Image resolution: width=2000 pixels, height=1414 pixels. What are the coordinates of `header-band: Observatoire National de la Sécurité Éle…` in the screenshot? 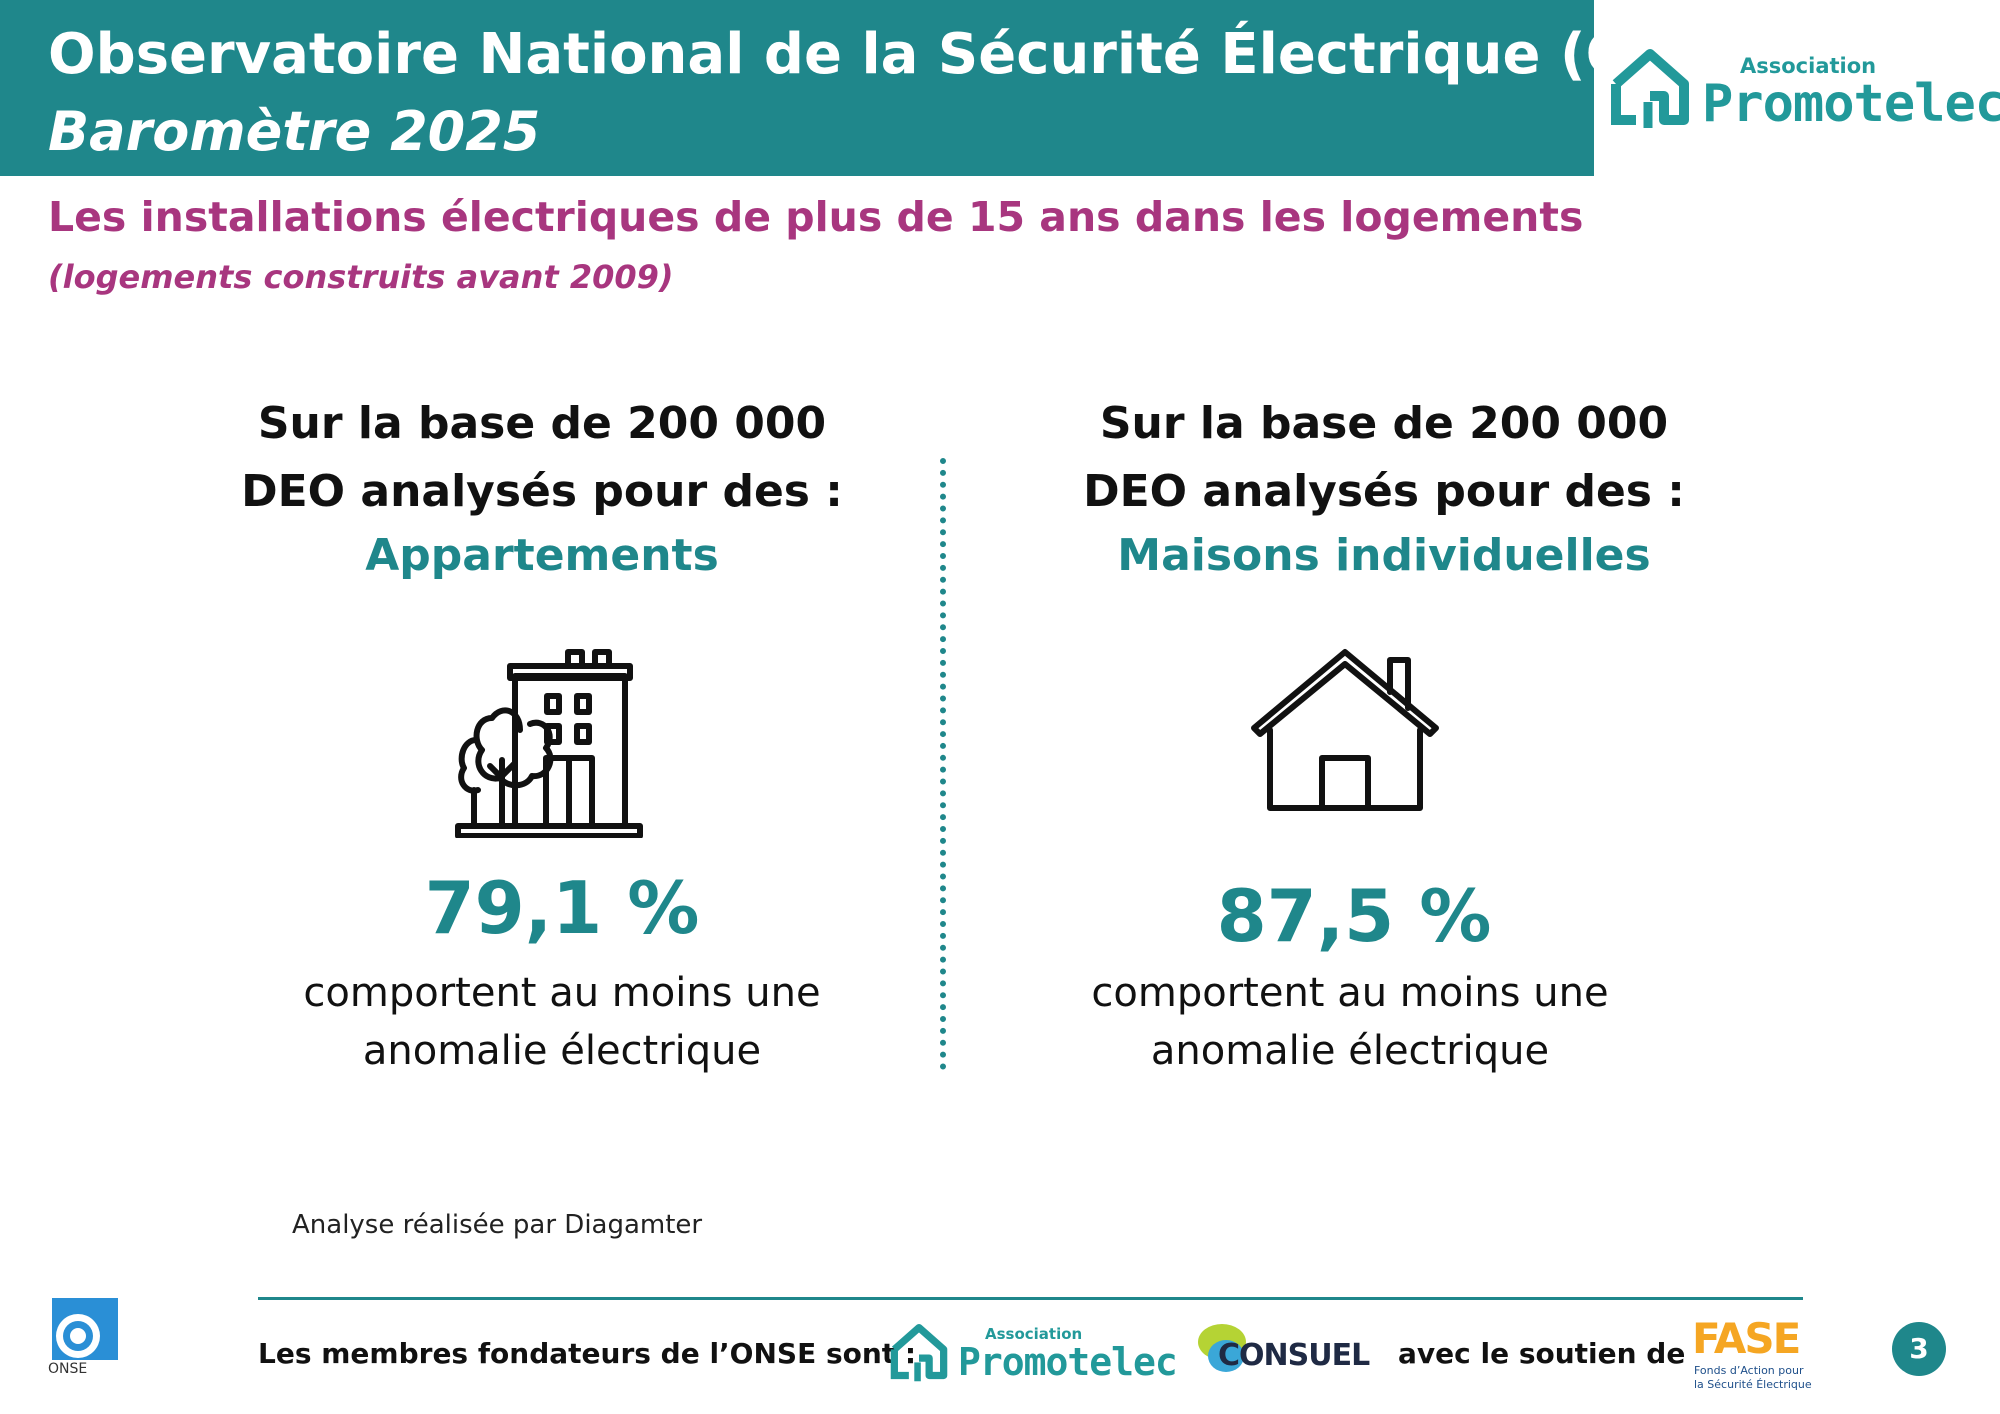 It's located at (892, 88).